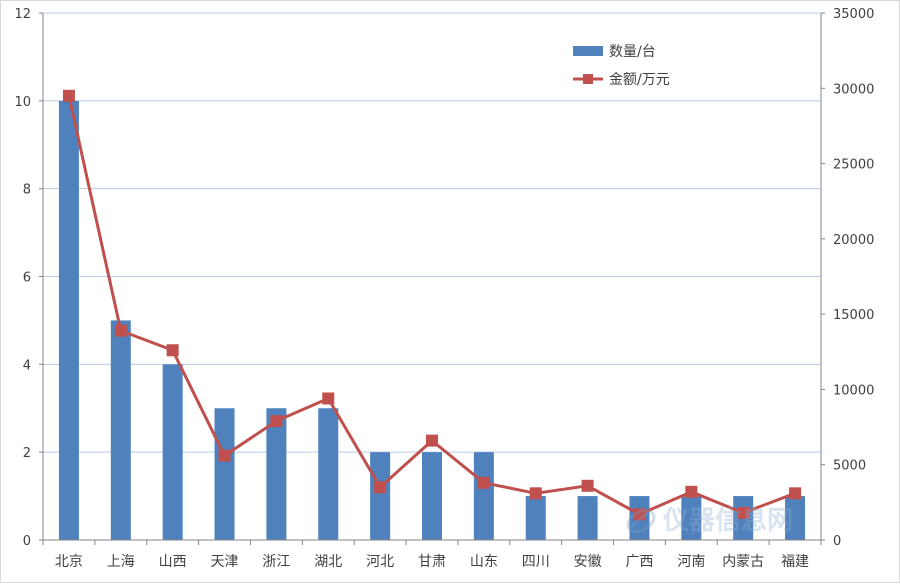 The height and width of the screenshot is (586, 900). I want to click on left-axis-tick-label: 8, so click(27, 190).